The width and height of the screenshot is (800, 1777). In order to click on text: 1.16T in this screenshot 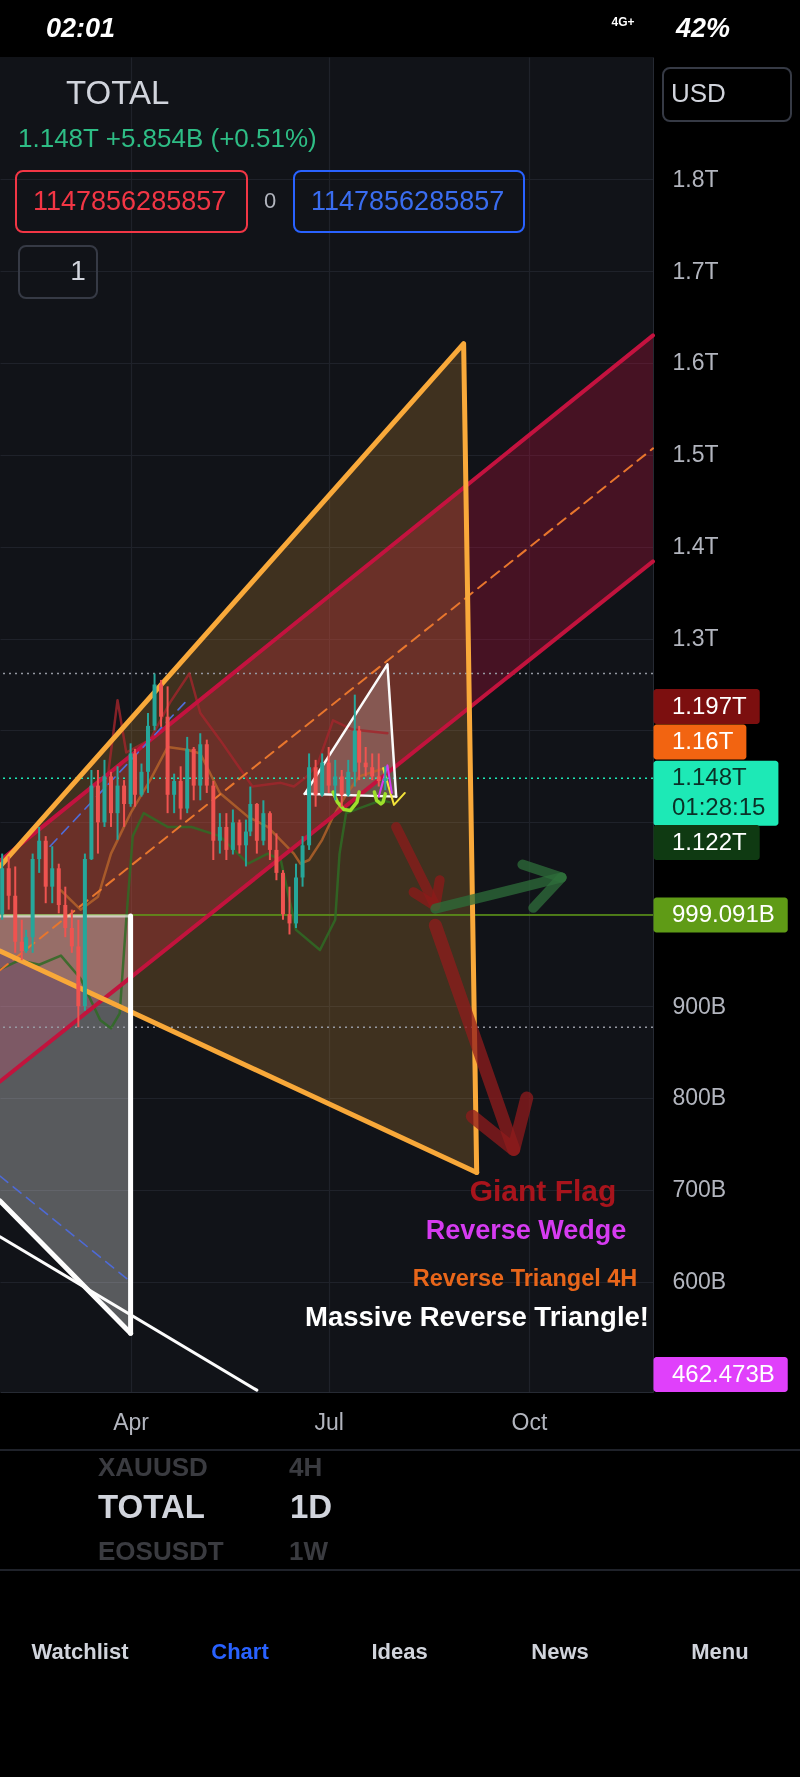, I will do `click(703, 740)`.